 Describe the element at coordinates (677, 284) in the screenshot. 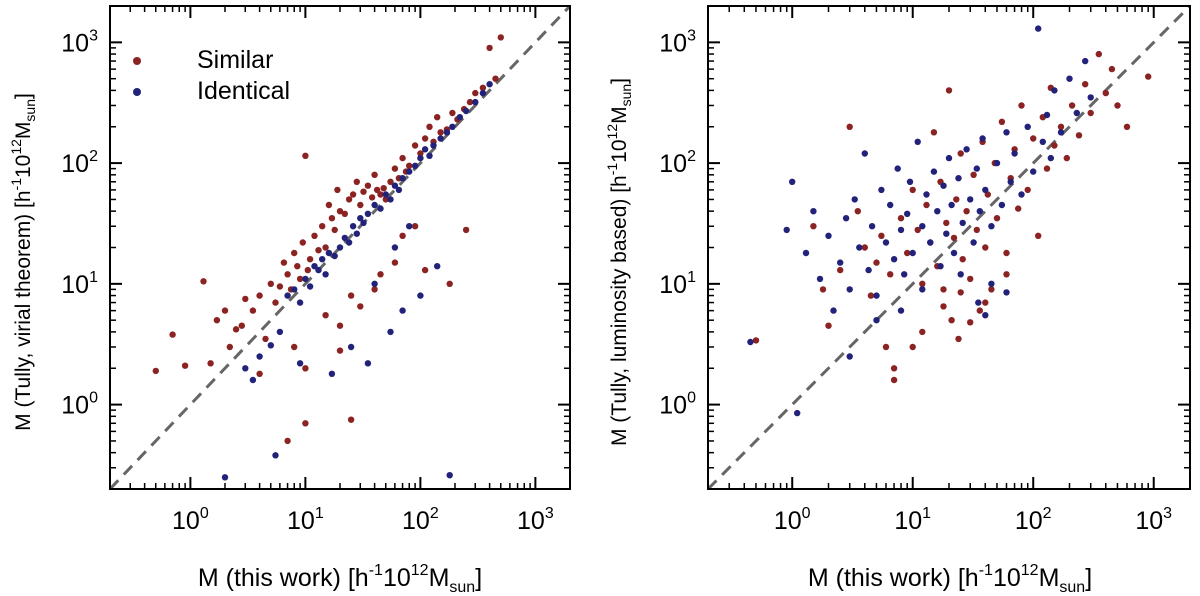

I see `right-y-tick-label: 101` at that location.